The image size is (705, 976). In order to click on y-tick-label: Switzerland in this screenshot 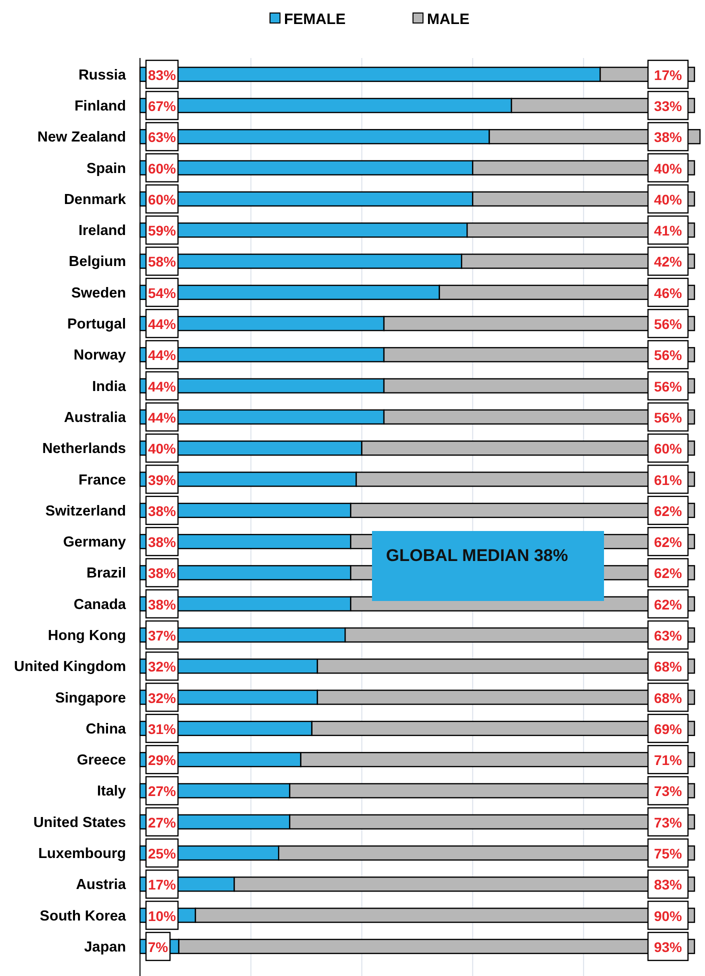, I will do `click(85, 511)`.